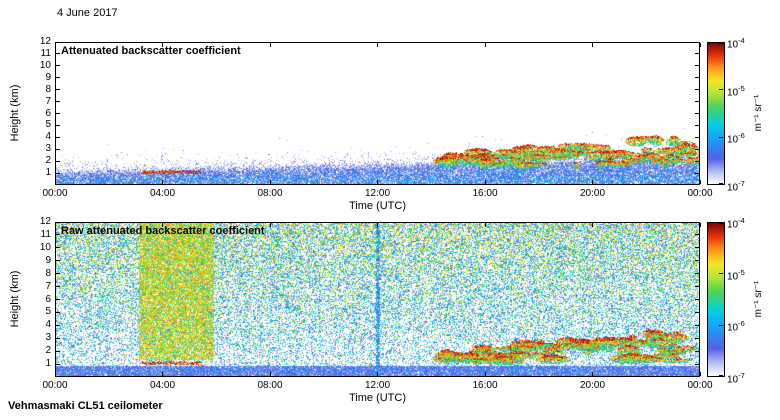 The height and width of the screenshot is (420, 780). I want to click on x-axis-label-raw: Time (UTC), so click(377, 398).